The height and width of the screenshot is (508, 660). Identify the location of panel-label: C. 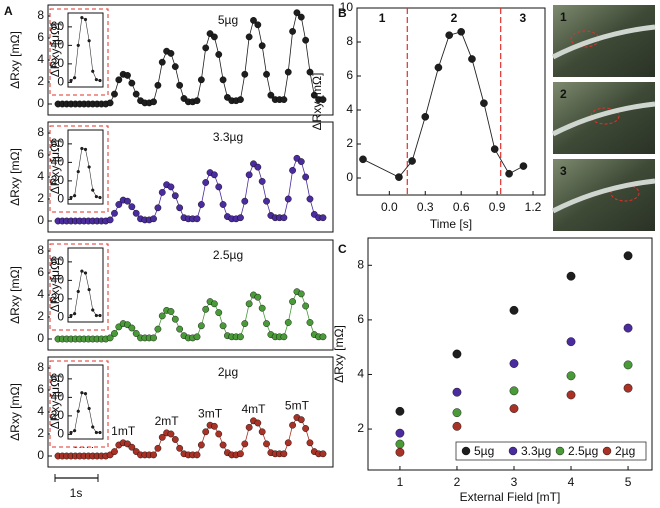
(342, 249).